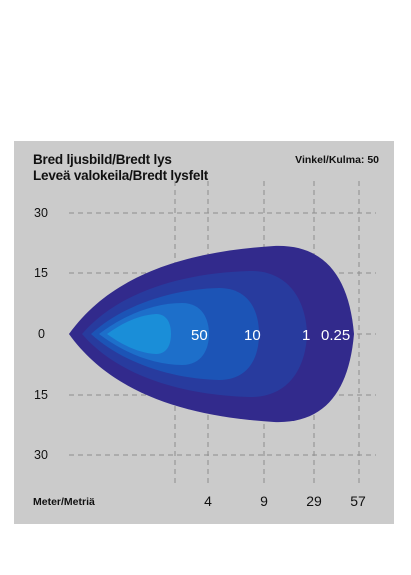 This screenshot has height=575, width=411. What do you see at coordinates (358, 501) in the screenshot?
I see `distance-tick-57: 57` at bounding box center [358, 501].